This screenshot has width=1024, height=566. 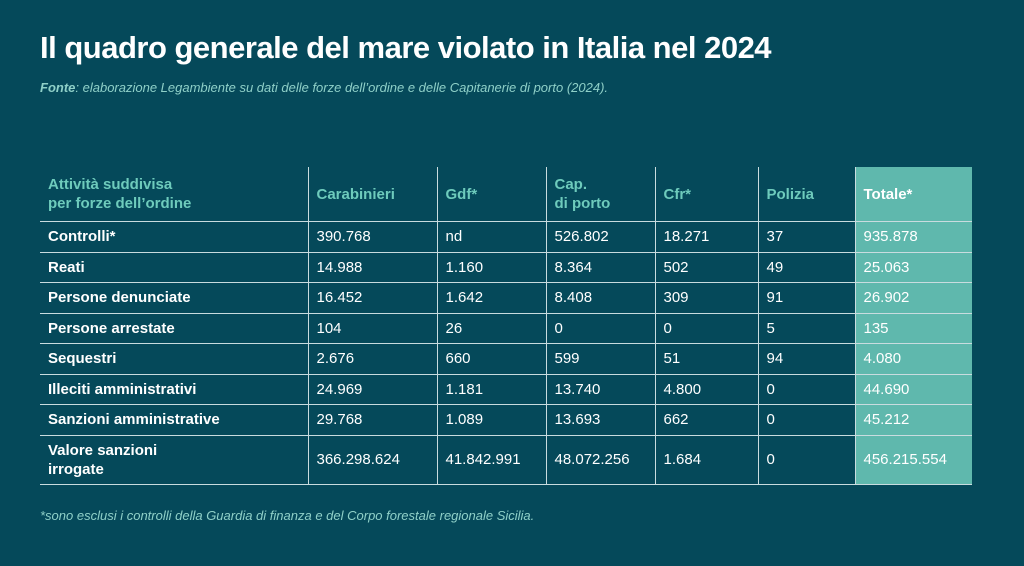 What do you see at coordinates (913, 237) in the screenshot?
I see `total-cell: 935.878` at bounding box center [913, 237].